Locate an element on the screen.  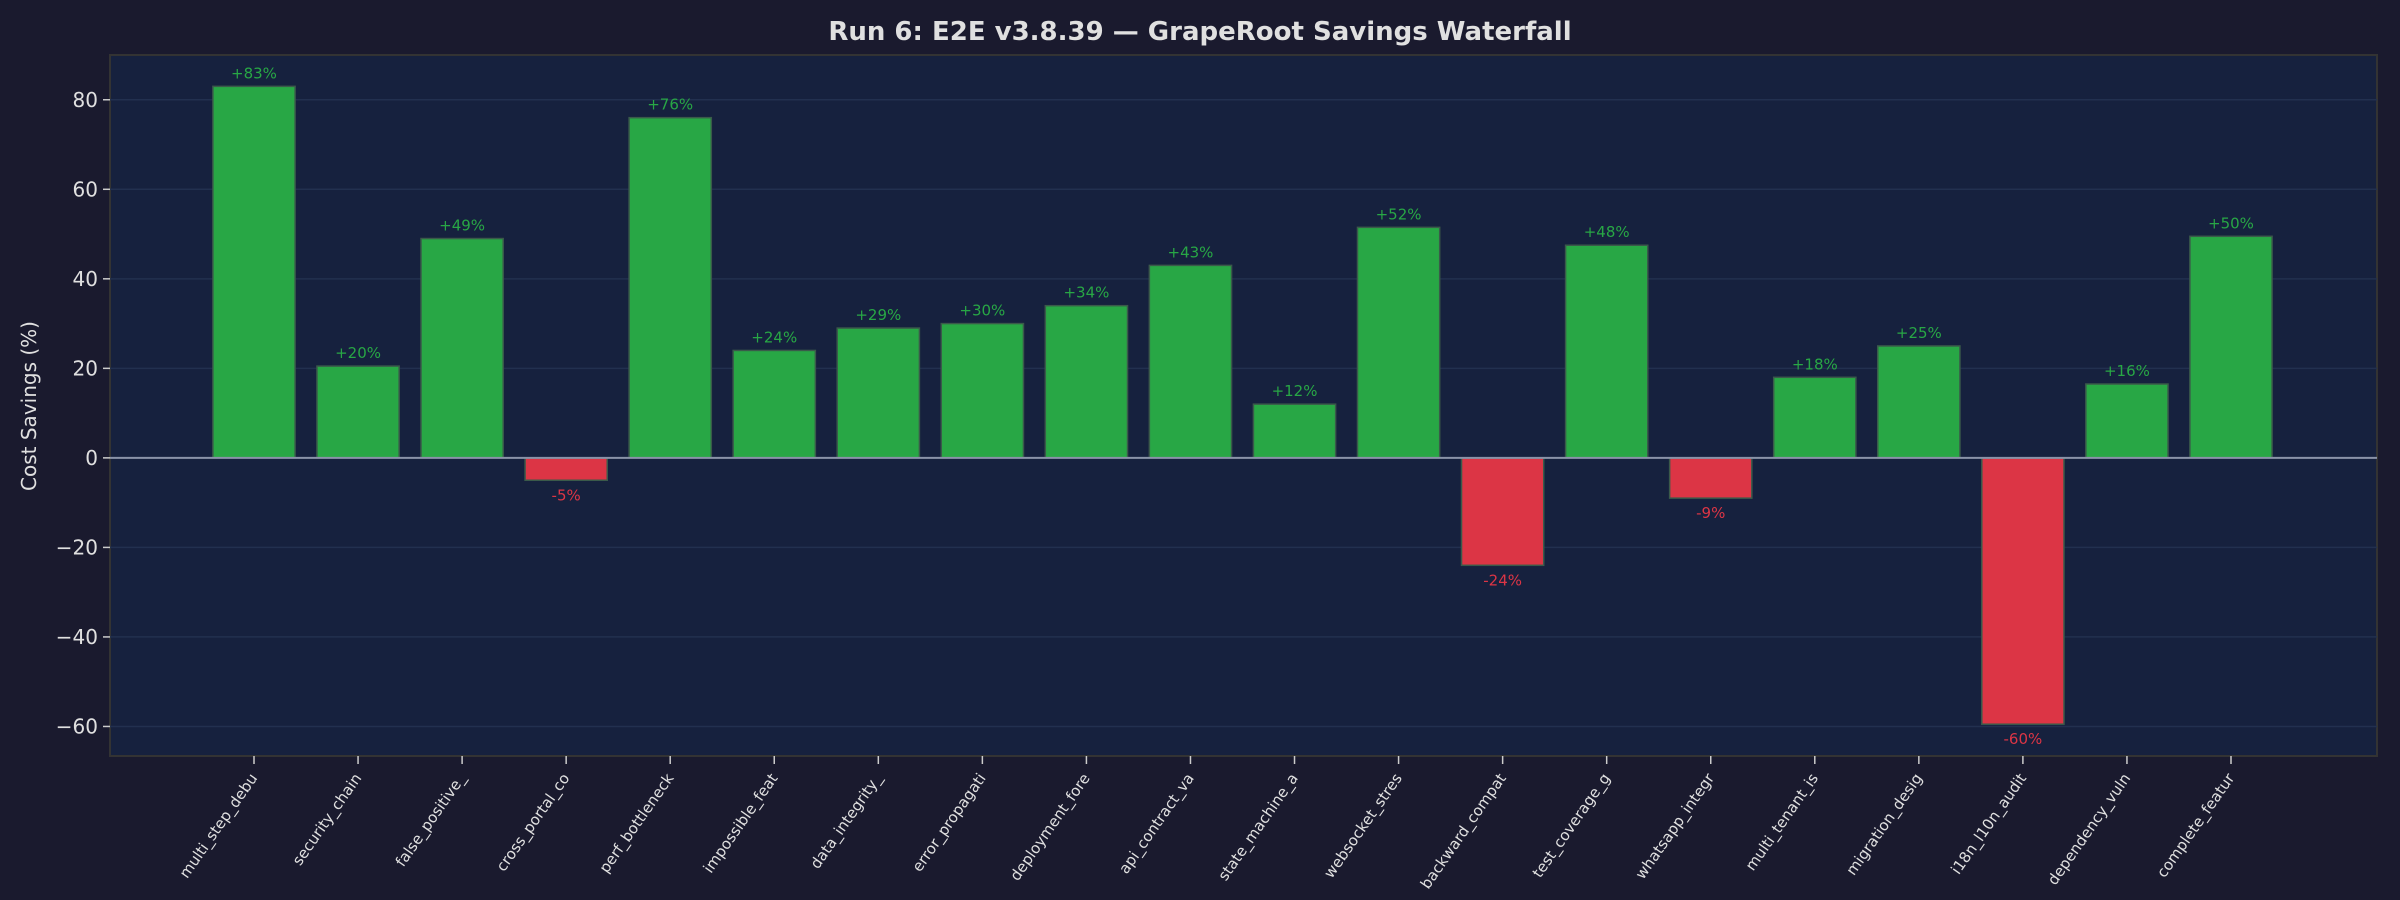
bar-test_coverage_g is located at coordinates (1606, 351).